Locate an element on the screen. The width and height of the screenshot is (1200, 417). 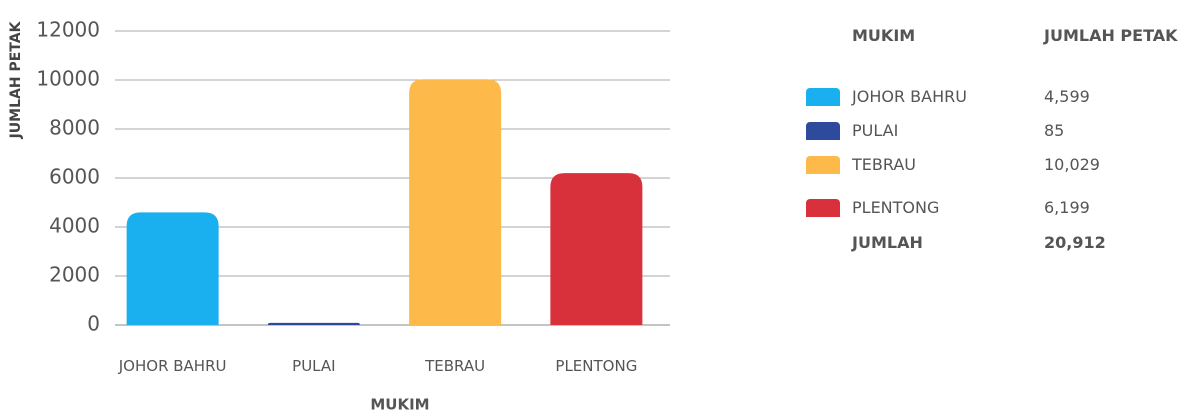
legend-label: PLENTONG is located at coordinates (896, 207).